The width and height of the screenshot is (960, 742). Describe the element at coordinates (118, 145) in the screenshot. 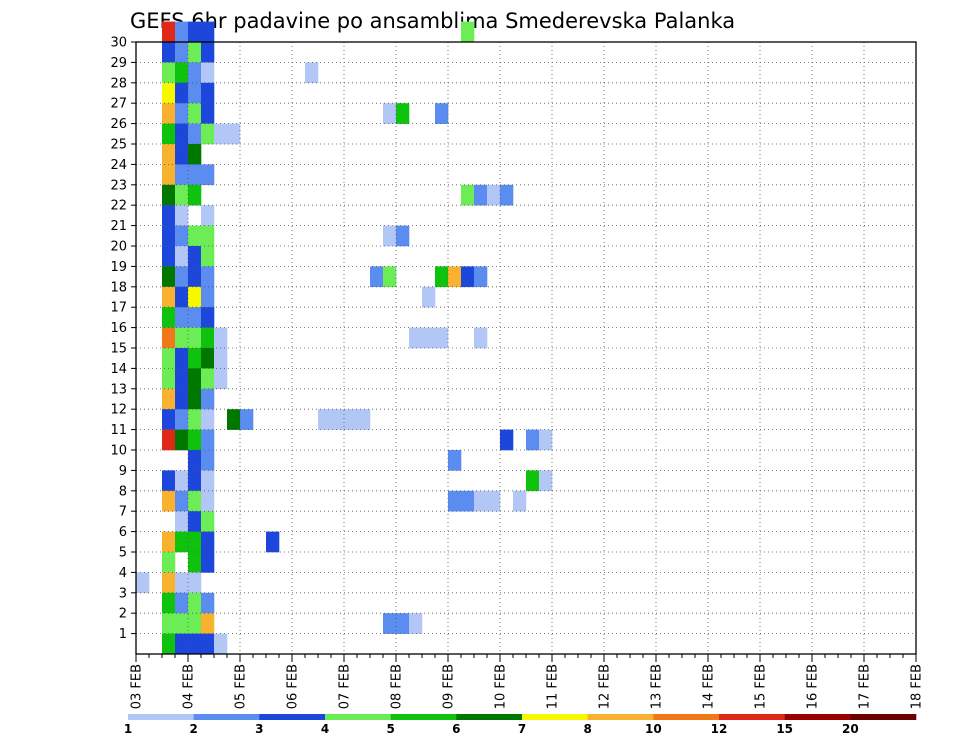

I see `y-tick-label: 25` at that location.